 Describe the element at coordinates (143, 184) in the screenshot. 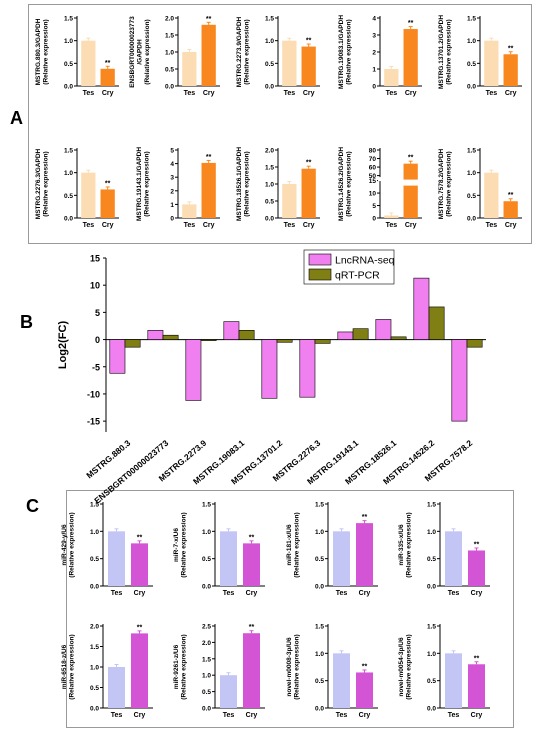

I see `y-axis-label: MSTRG.19143.1/GAPDH(Relative expression)` at that location.